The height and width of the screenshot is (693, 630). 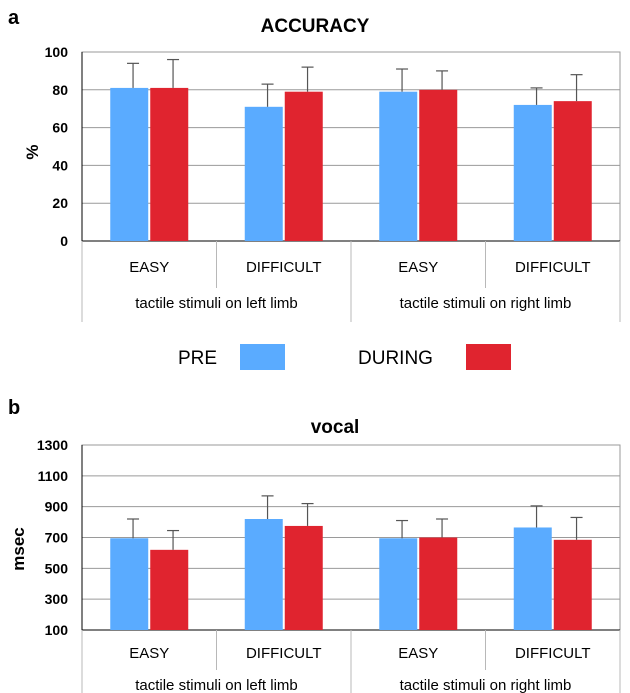 What do you see at coordinates (53, 476) in the screenshot?
I see `y-tick-label-b: 1100` at bounding box center [53, 476].